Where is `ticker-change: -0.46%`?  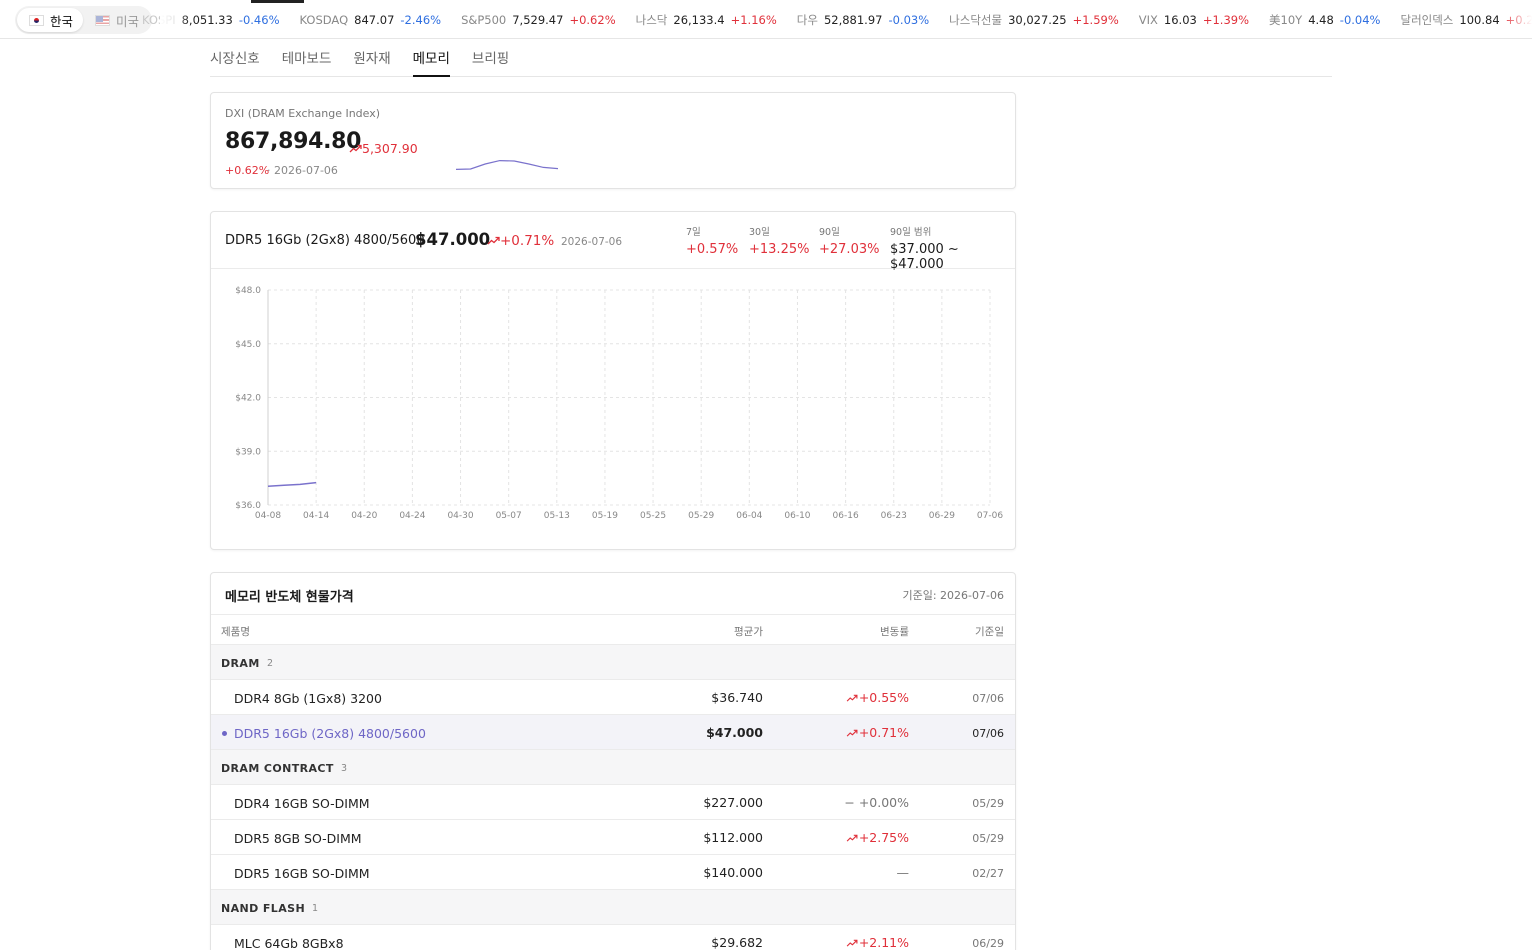 ticker-change: -0.46% is located at coordinates (259, 19).